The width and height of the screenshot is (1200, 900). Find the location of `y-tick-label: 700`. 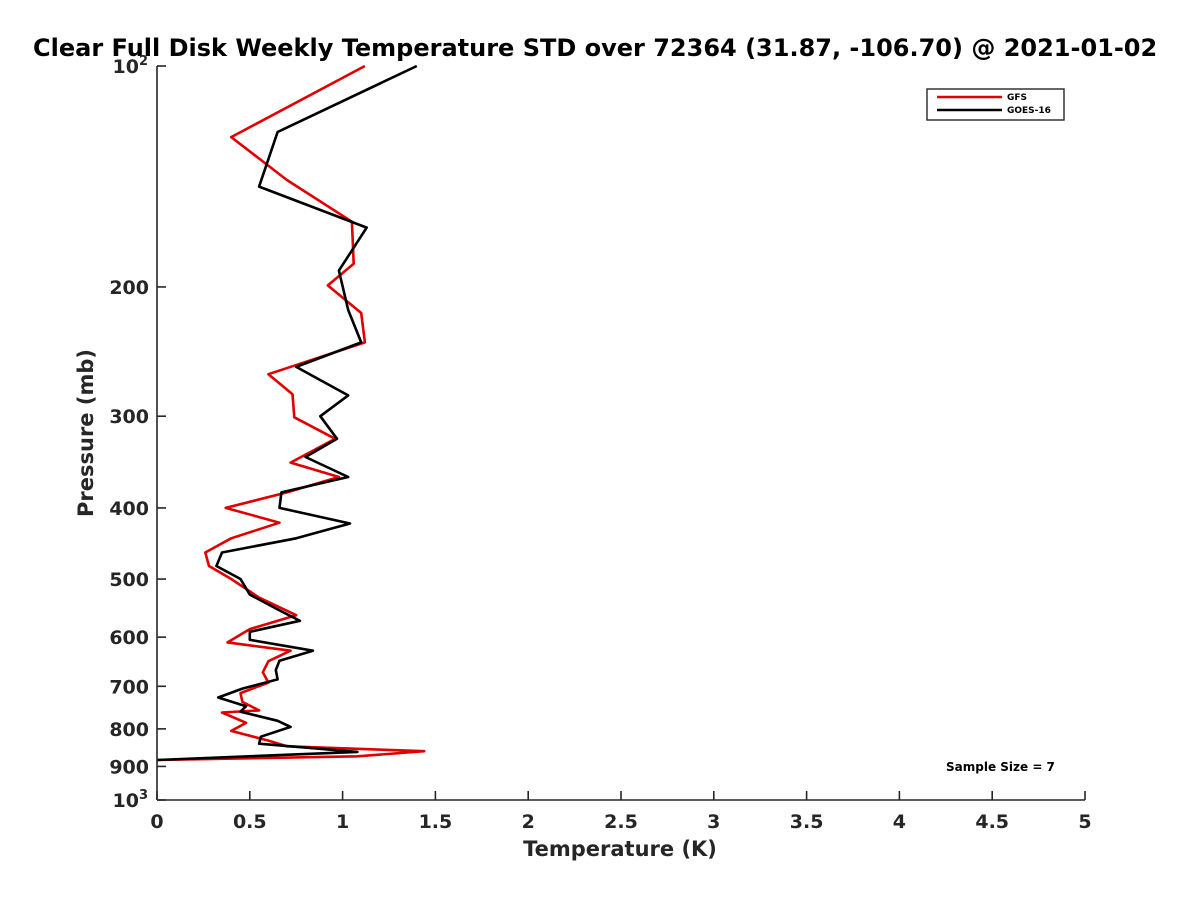

y-tick-label: 700 is located at coordinates (129, 687).